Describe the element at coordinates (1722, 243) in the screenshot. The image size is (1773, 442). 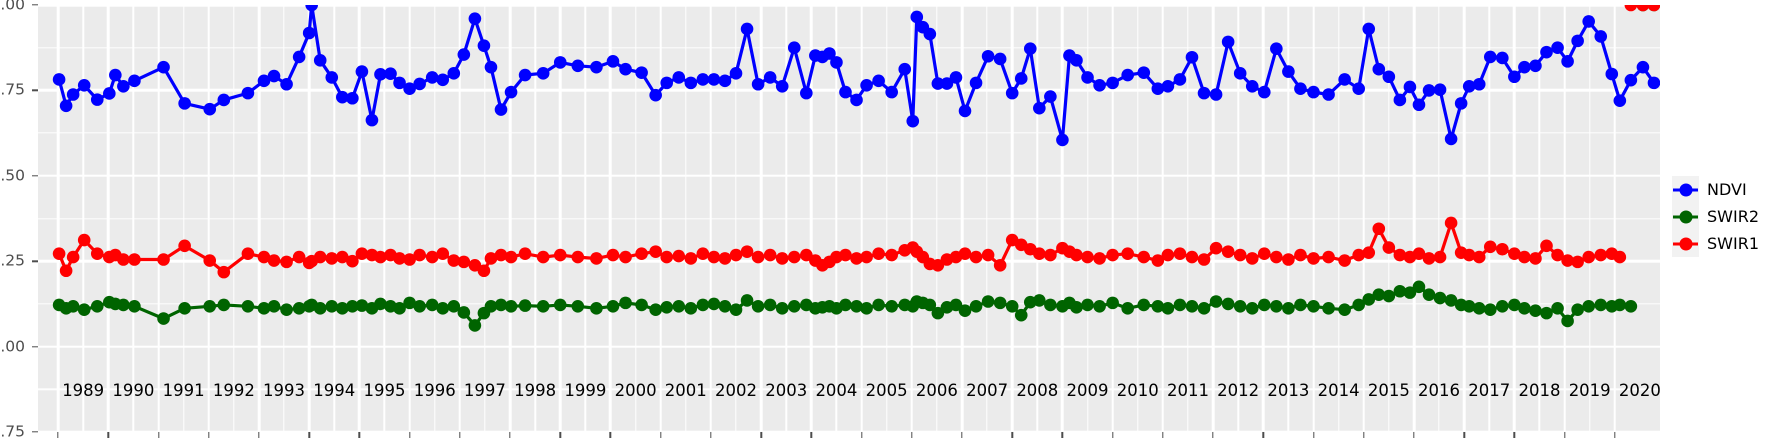
I see `legend-item-swir1: SWIR1` at that location.